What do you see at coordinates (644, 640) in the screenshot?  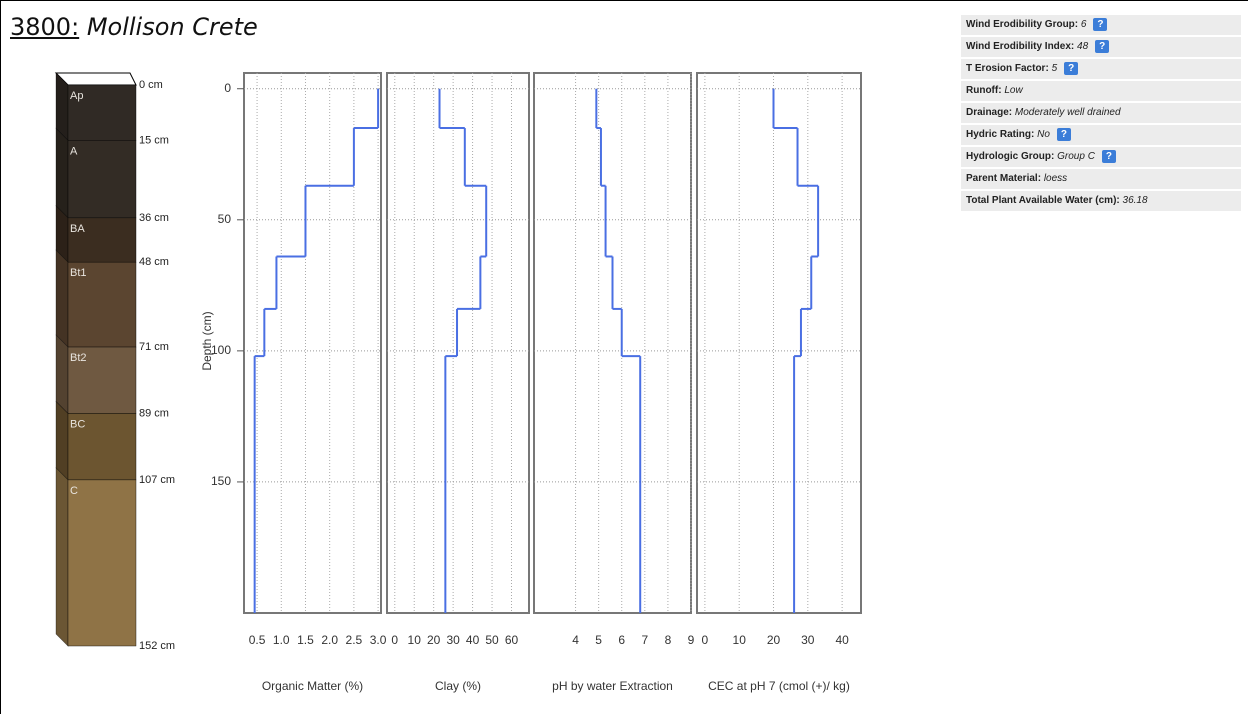 I see `x-tick-label: 7` at bounding box center [644, 640].